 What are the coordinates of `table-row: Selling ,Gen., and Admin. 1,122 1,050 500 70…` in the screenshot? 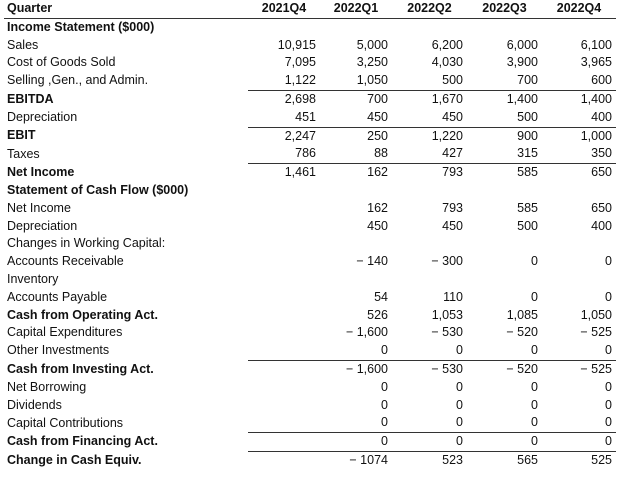 It's located at (310, 81).